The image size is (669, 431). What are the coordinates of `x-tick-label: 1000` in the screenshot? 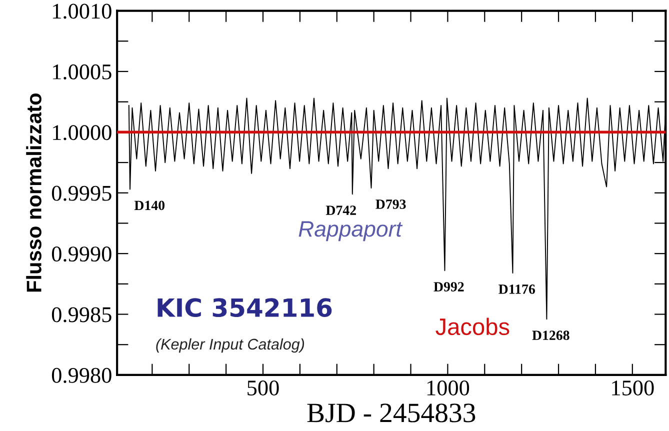 It's located at (448, 388).